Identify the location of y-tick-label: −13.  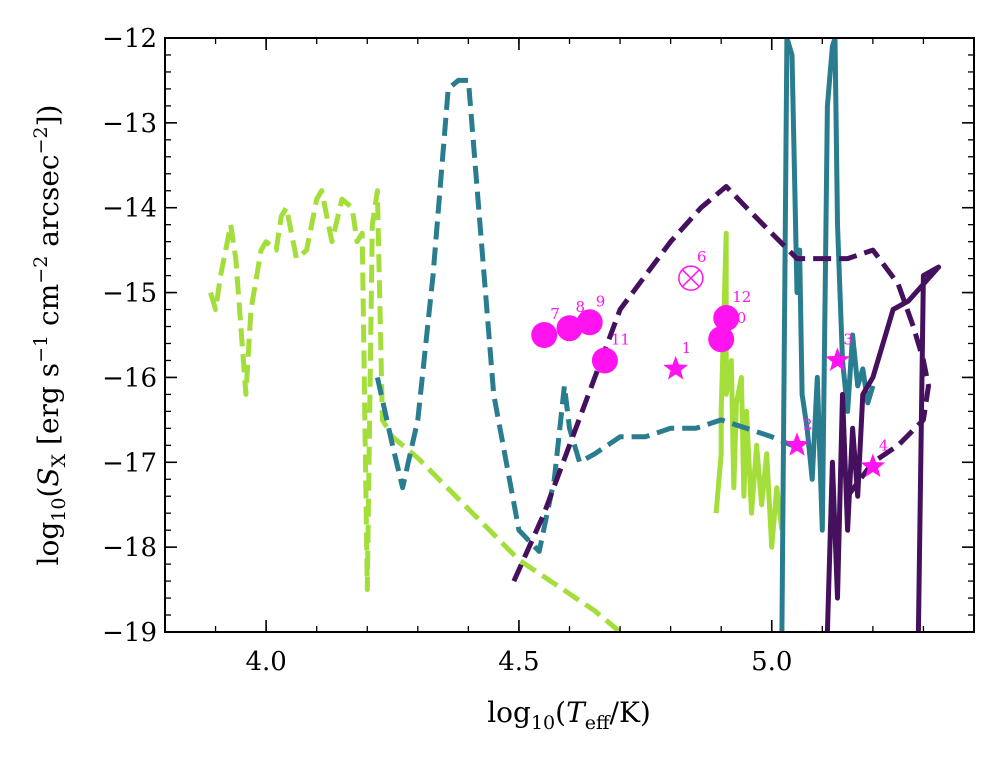
(129, 124).